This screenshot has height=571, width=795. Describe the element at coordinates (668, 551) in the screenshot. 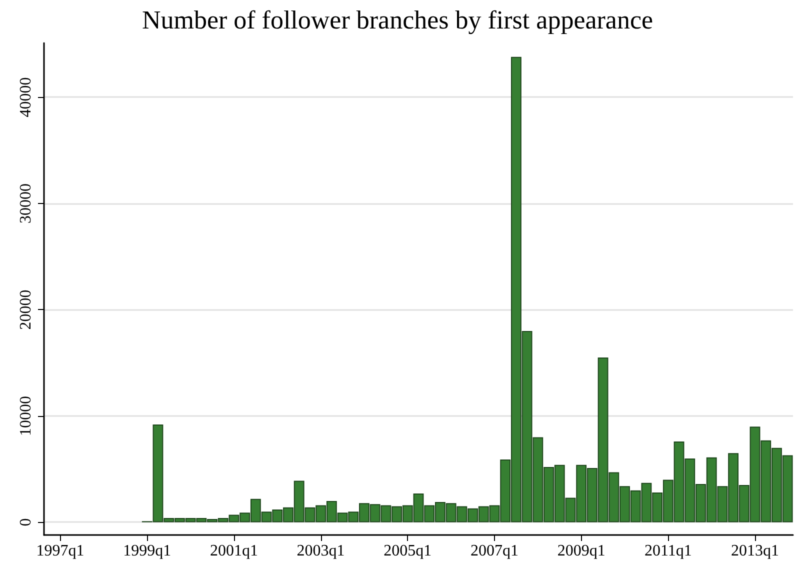

I see `x-tick-label: 2011q1` at that location.